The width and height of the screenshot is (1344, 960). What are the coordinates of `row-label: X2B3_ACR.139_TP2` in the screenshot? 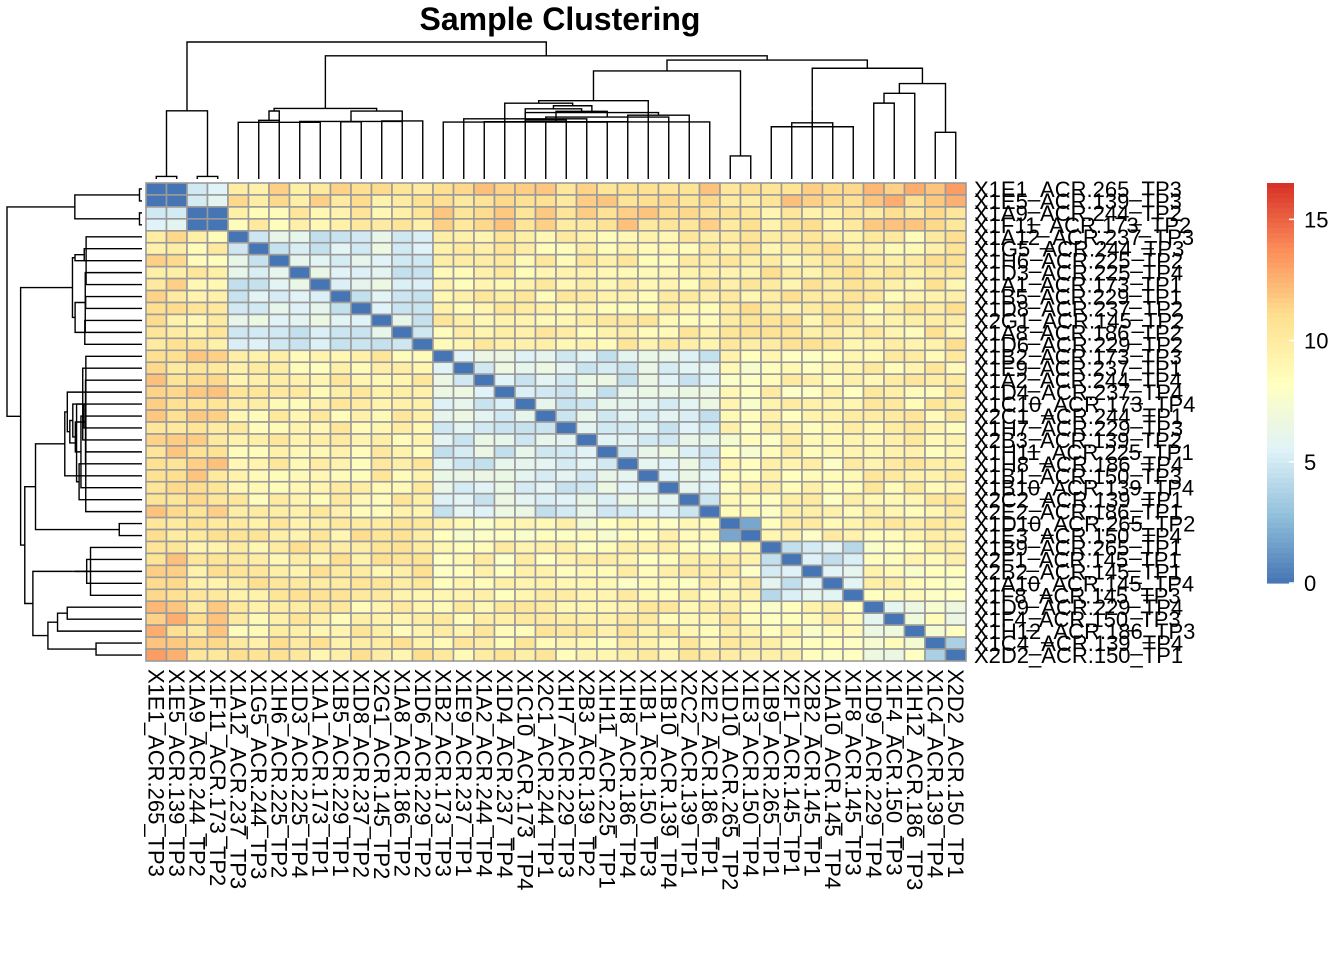 It's located at (1078, 440).